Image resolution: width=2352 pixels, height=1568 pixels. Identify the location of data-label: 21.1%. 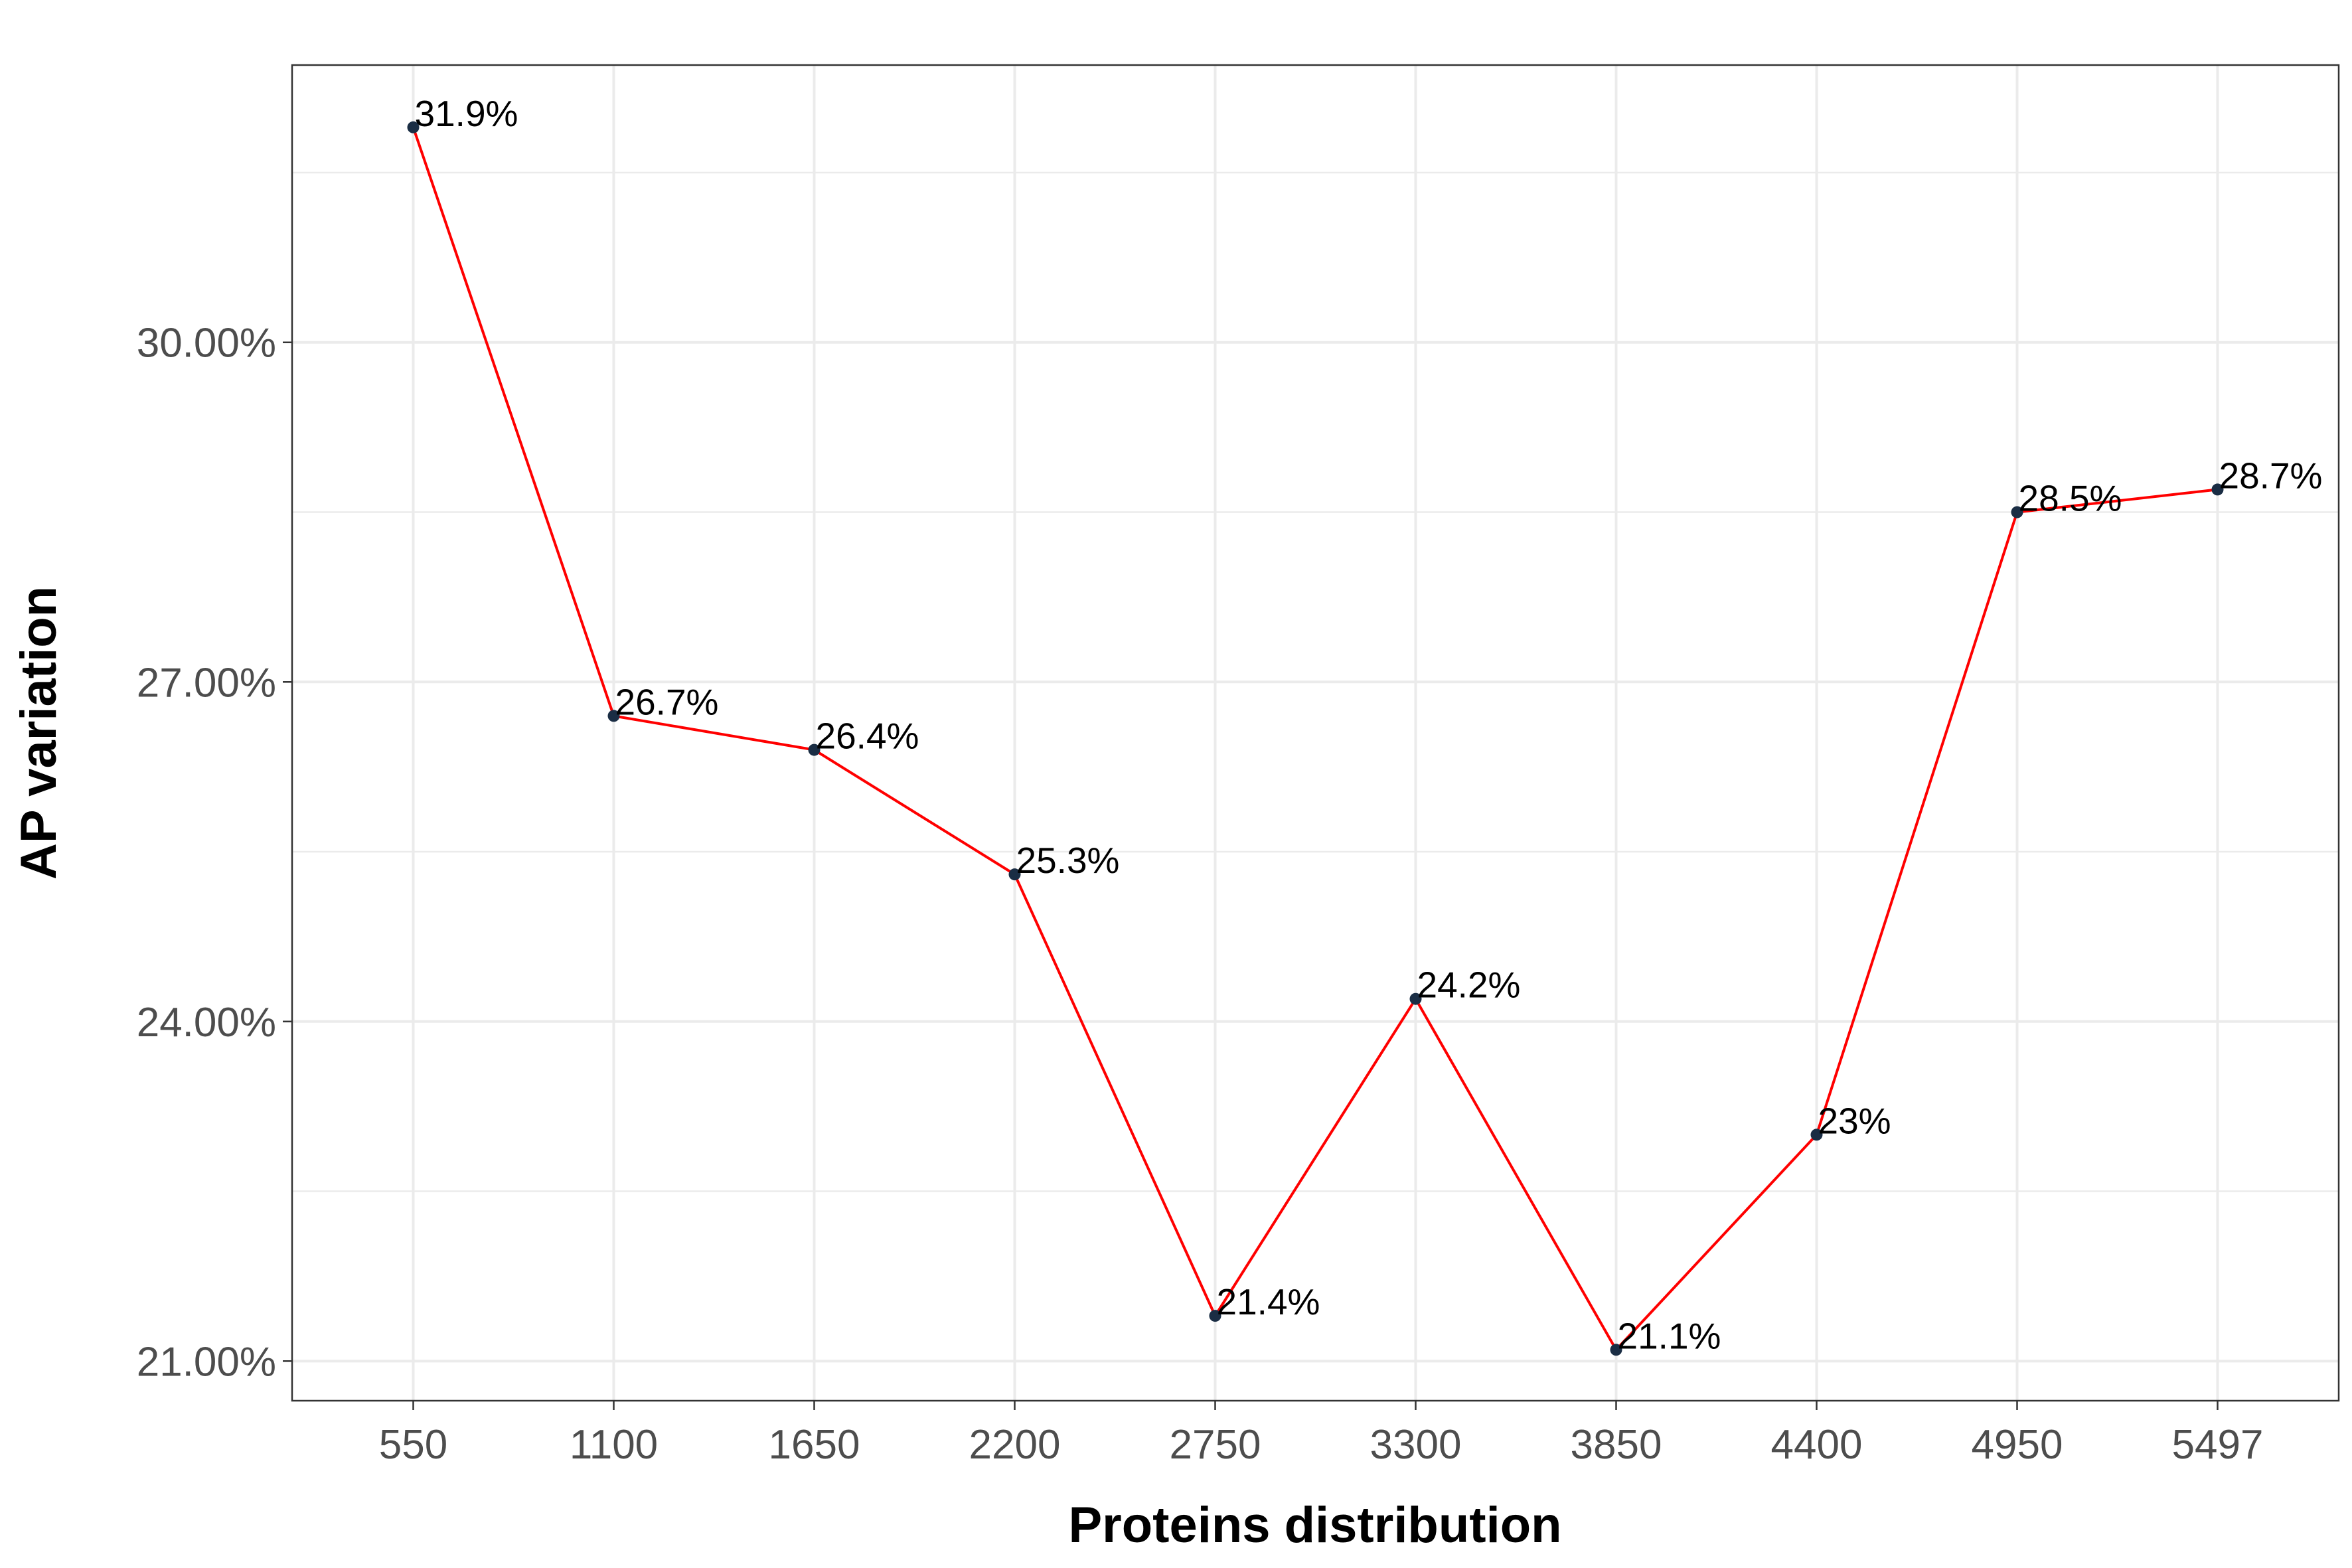
(1670, 1335).